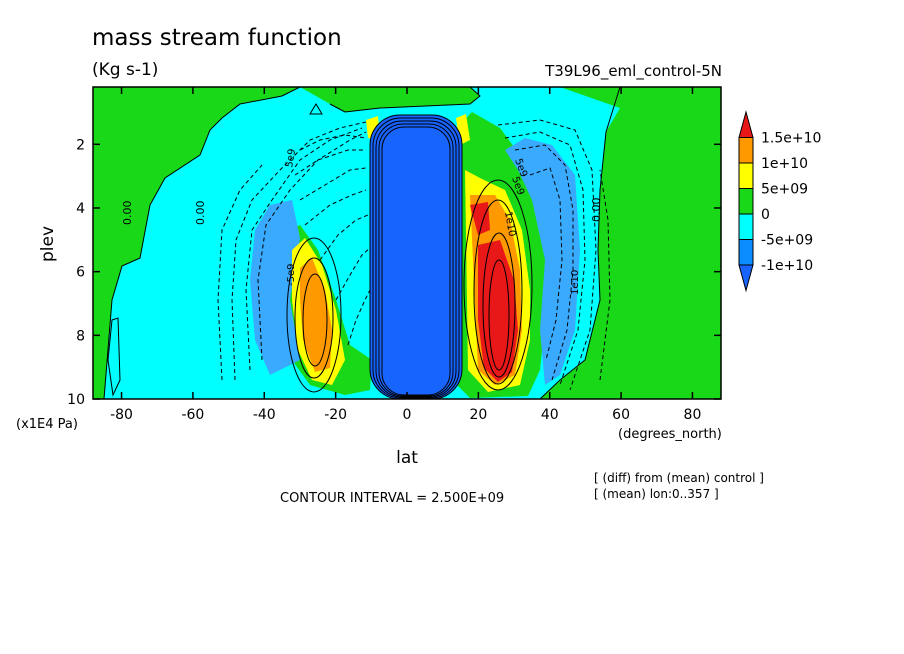 The width and height of the screenshot is (904, 654). Describe the element at coordinates (48, 244) in the screenshot. I see `y-axis-title: plev` at that location.